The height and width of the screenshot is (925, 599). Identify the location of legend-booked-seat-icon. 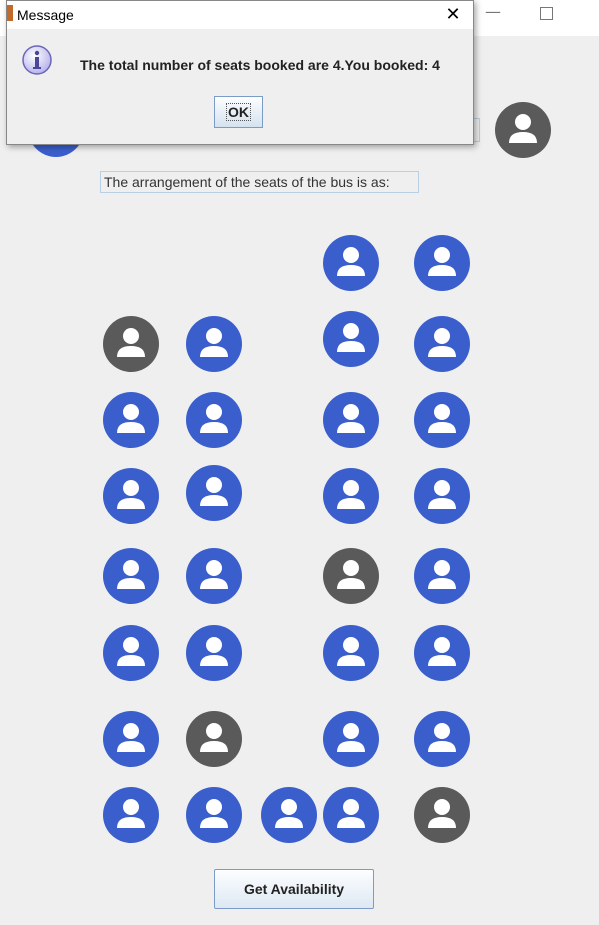
(523, 130).